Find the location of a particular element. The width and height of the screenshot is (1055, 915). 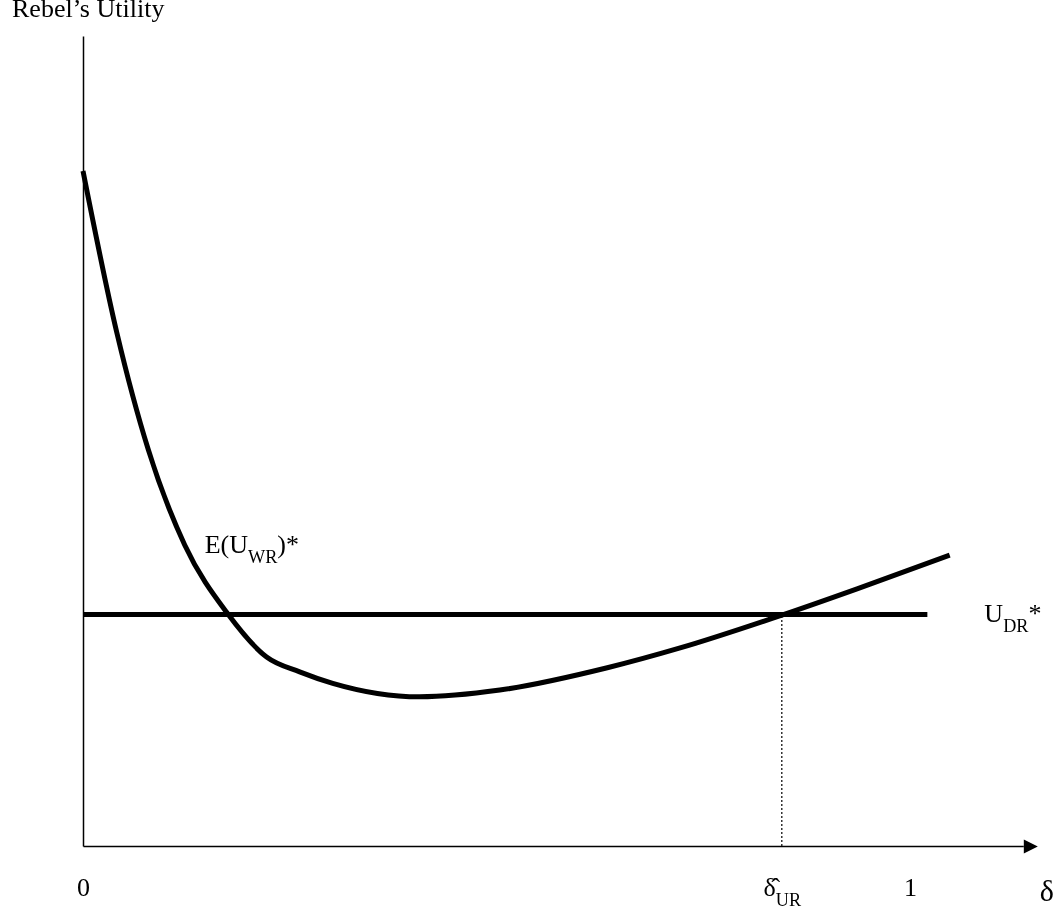

x-tick-label: 0 is located at coordinates (83, 887).